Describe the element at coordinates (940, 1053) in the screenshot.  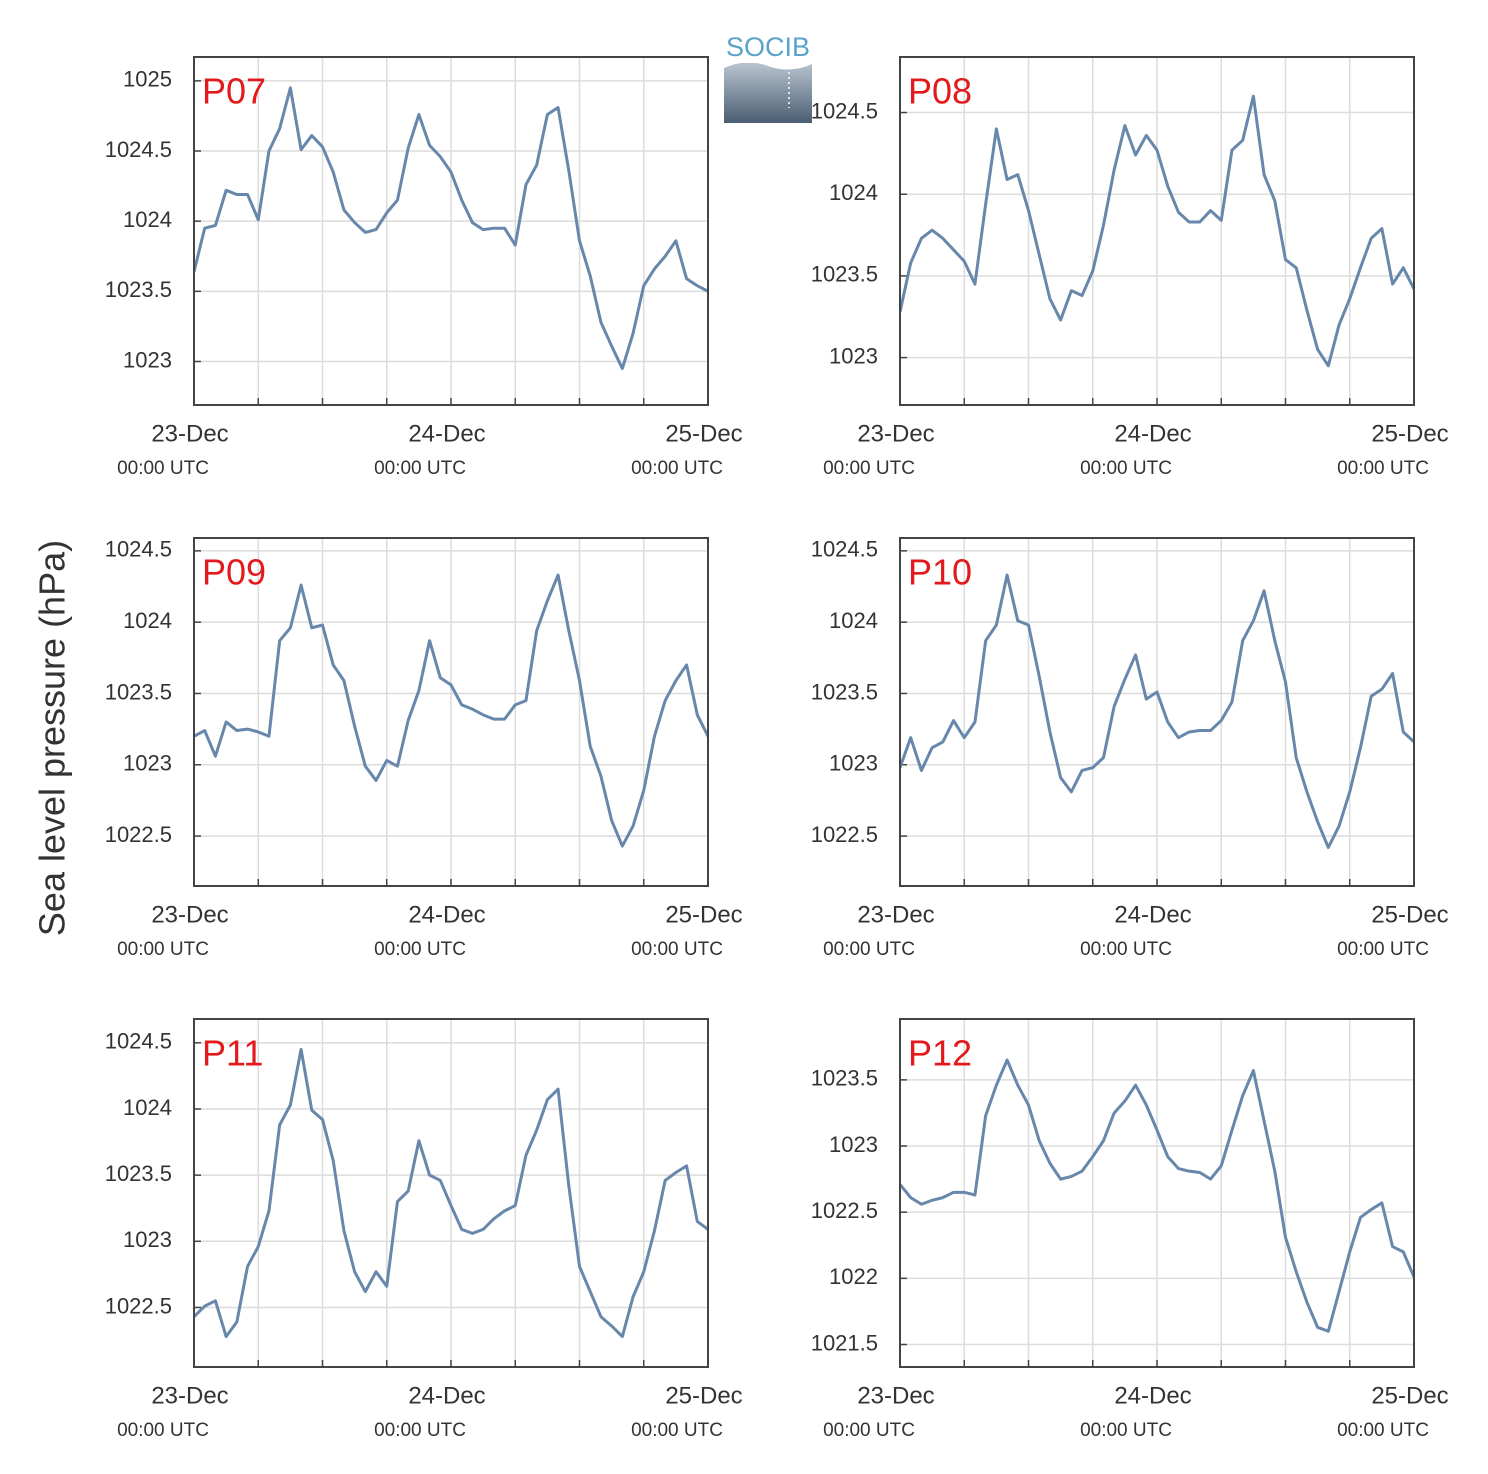
I see `panel-title: P12` at that location.